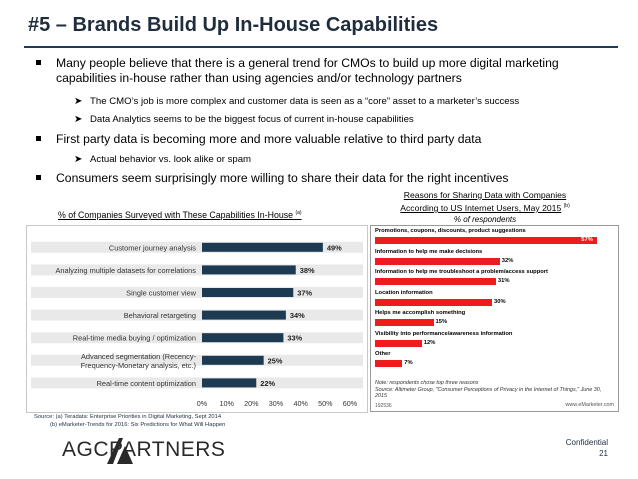 This screenshot has width=638, height=479. Describe the element at coordinates (304, 293) in the screenshot. I see `value-label: 37%` at that location.